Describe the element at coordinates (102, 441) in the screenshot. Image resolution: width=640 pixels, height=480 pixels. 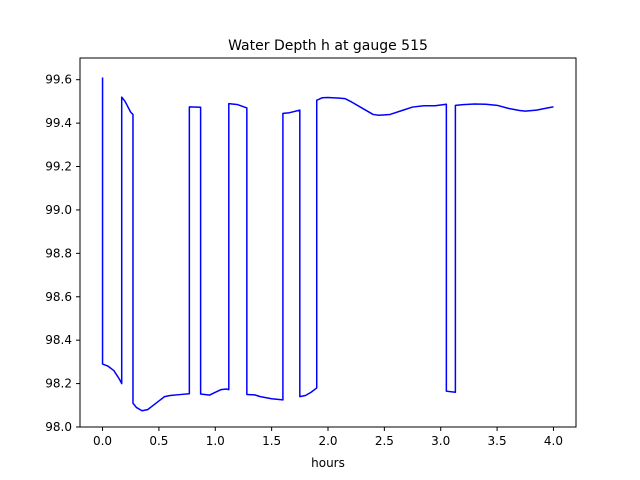
I see `x-tick-label: 0.0` at that location.